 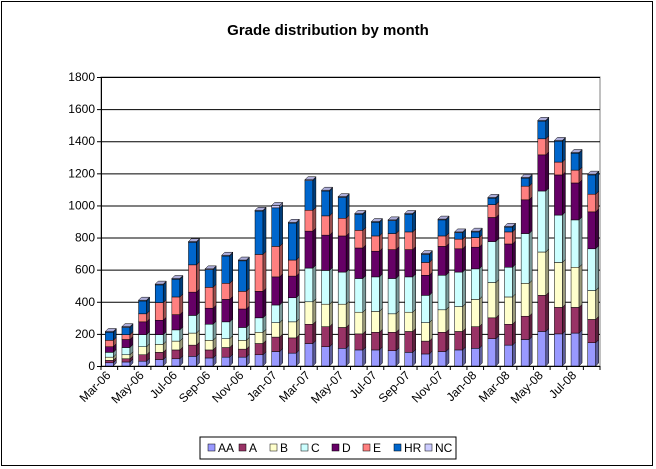 I want to click on x-tick-label: Mar-08, so click(x=494, y=386).